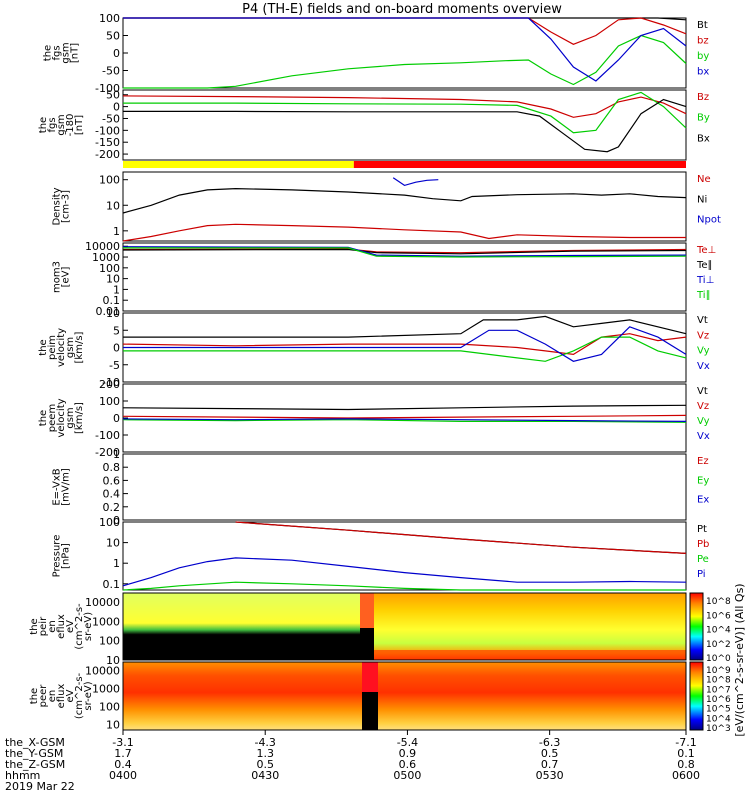  What do you see at coordinates (702, 199) in the screenshot?
I see `legend-entry: Ni` at bounding box center [702, 199].